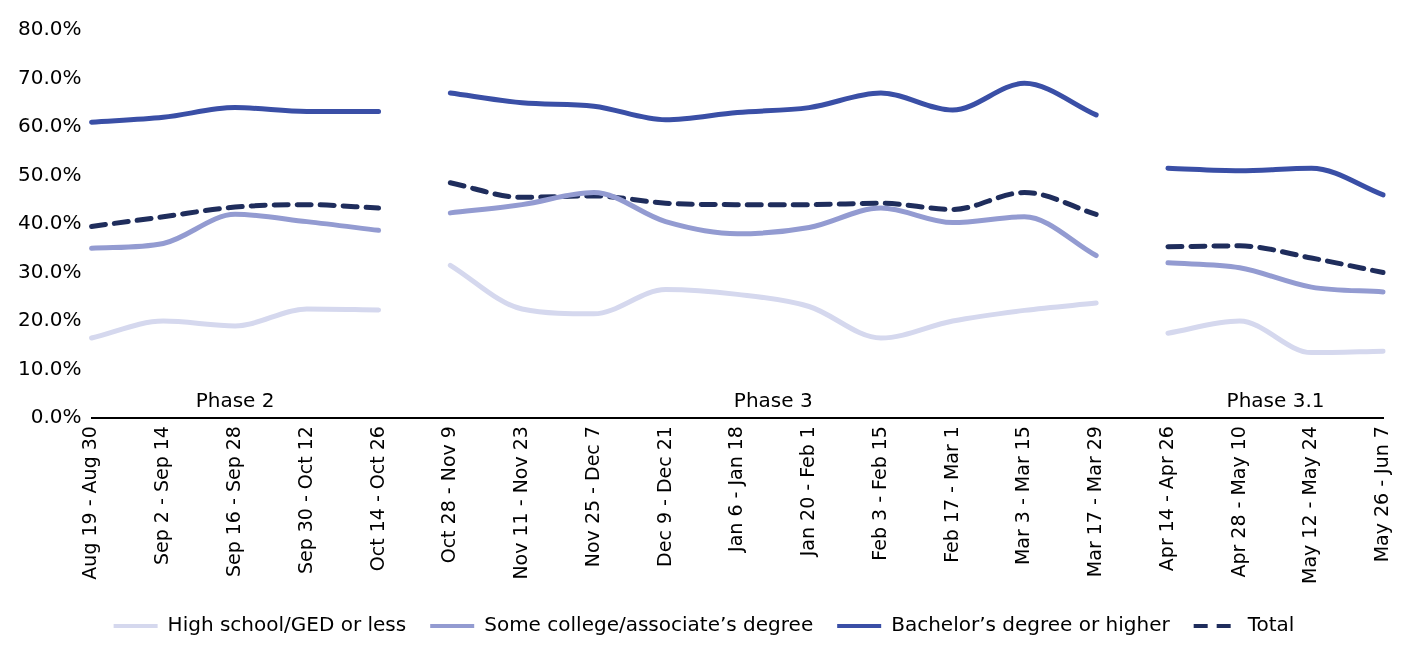  Describe the element at coordinates (49, 173) in the screenshot. I see `y-tick-label: 50.0%` at that location.